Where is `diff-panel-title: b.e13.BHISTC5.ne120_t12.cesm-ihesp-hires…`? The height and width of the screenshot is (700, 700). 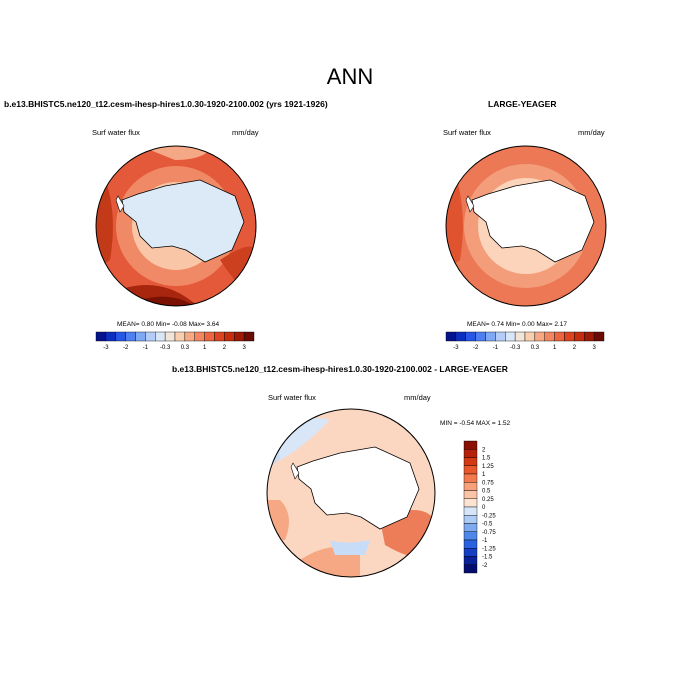
diff-panel-title: b.e13.BHISTC5.ne120_t12.cesm-ihesp-hires… is located at coordinates (340, 369).